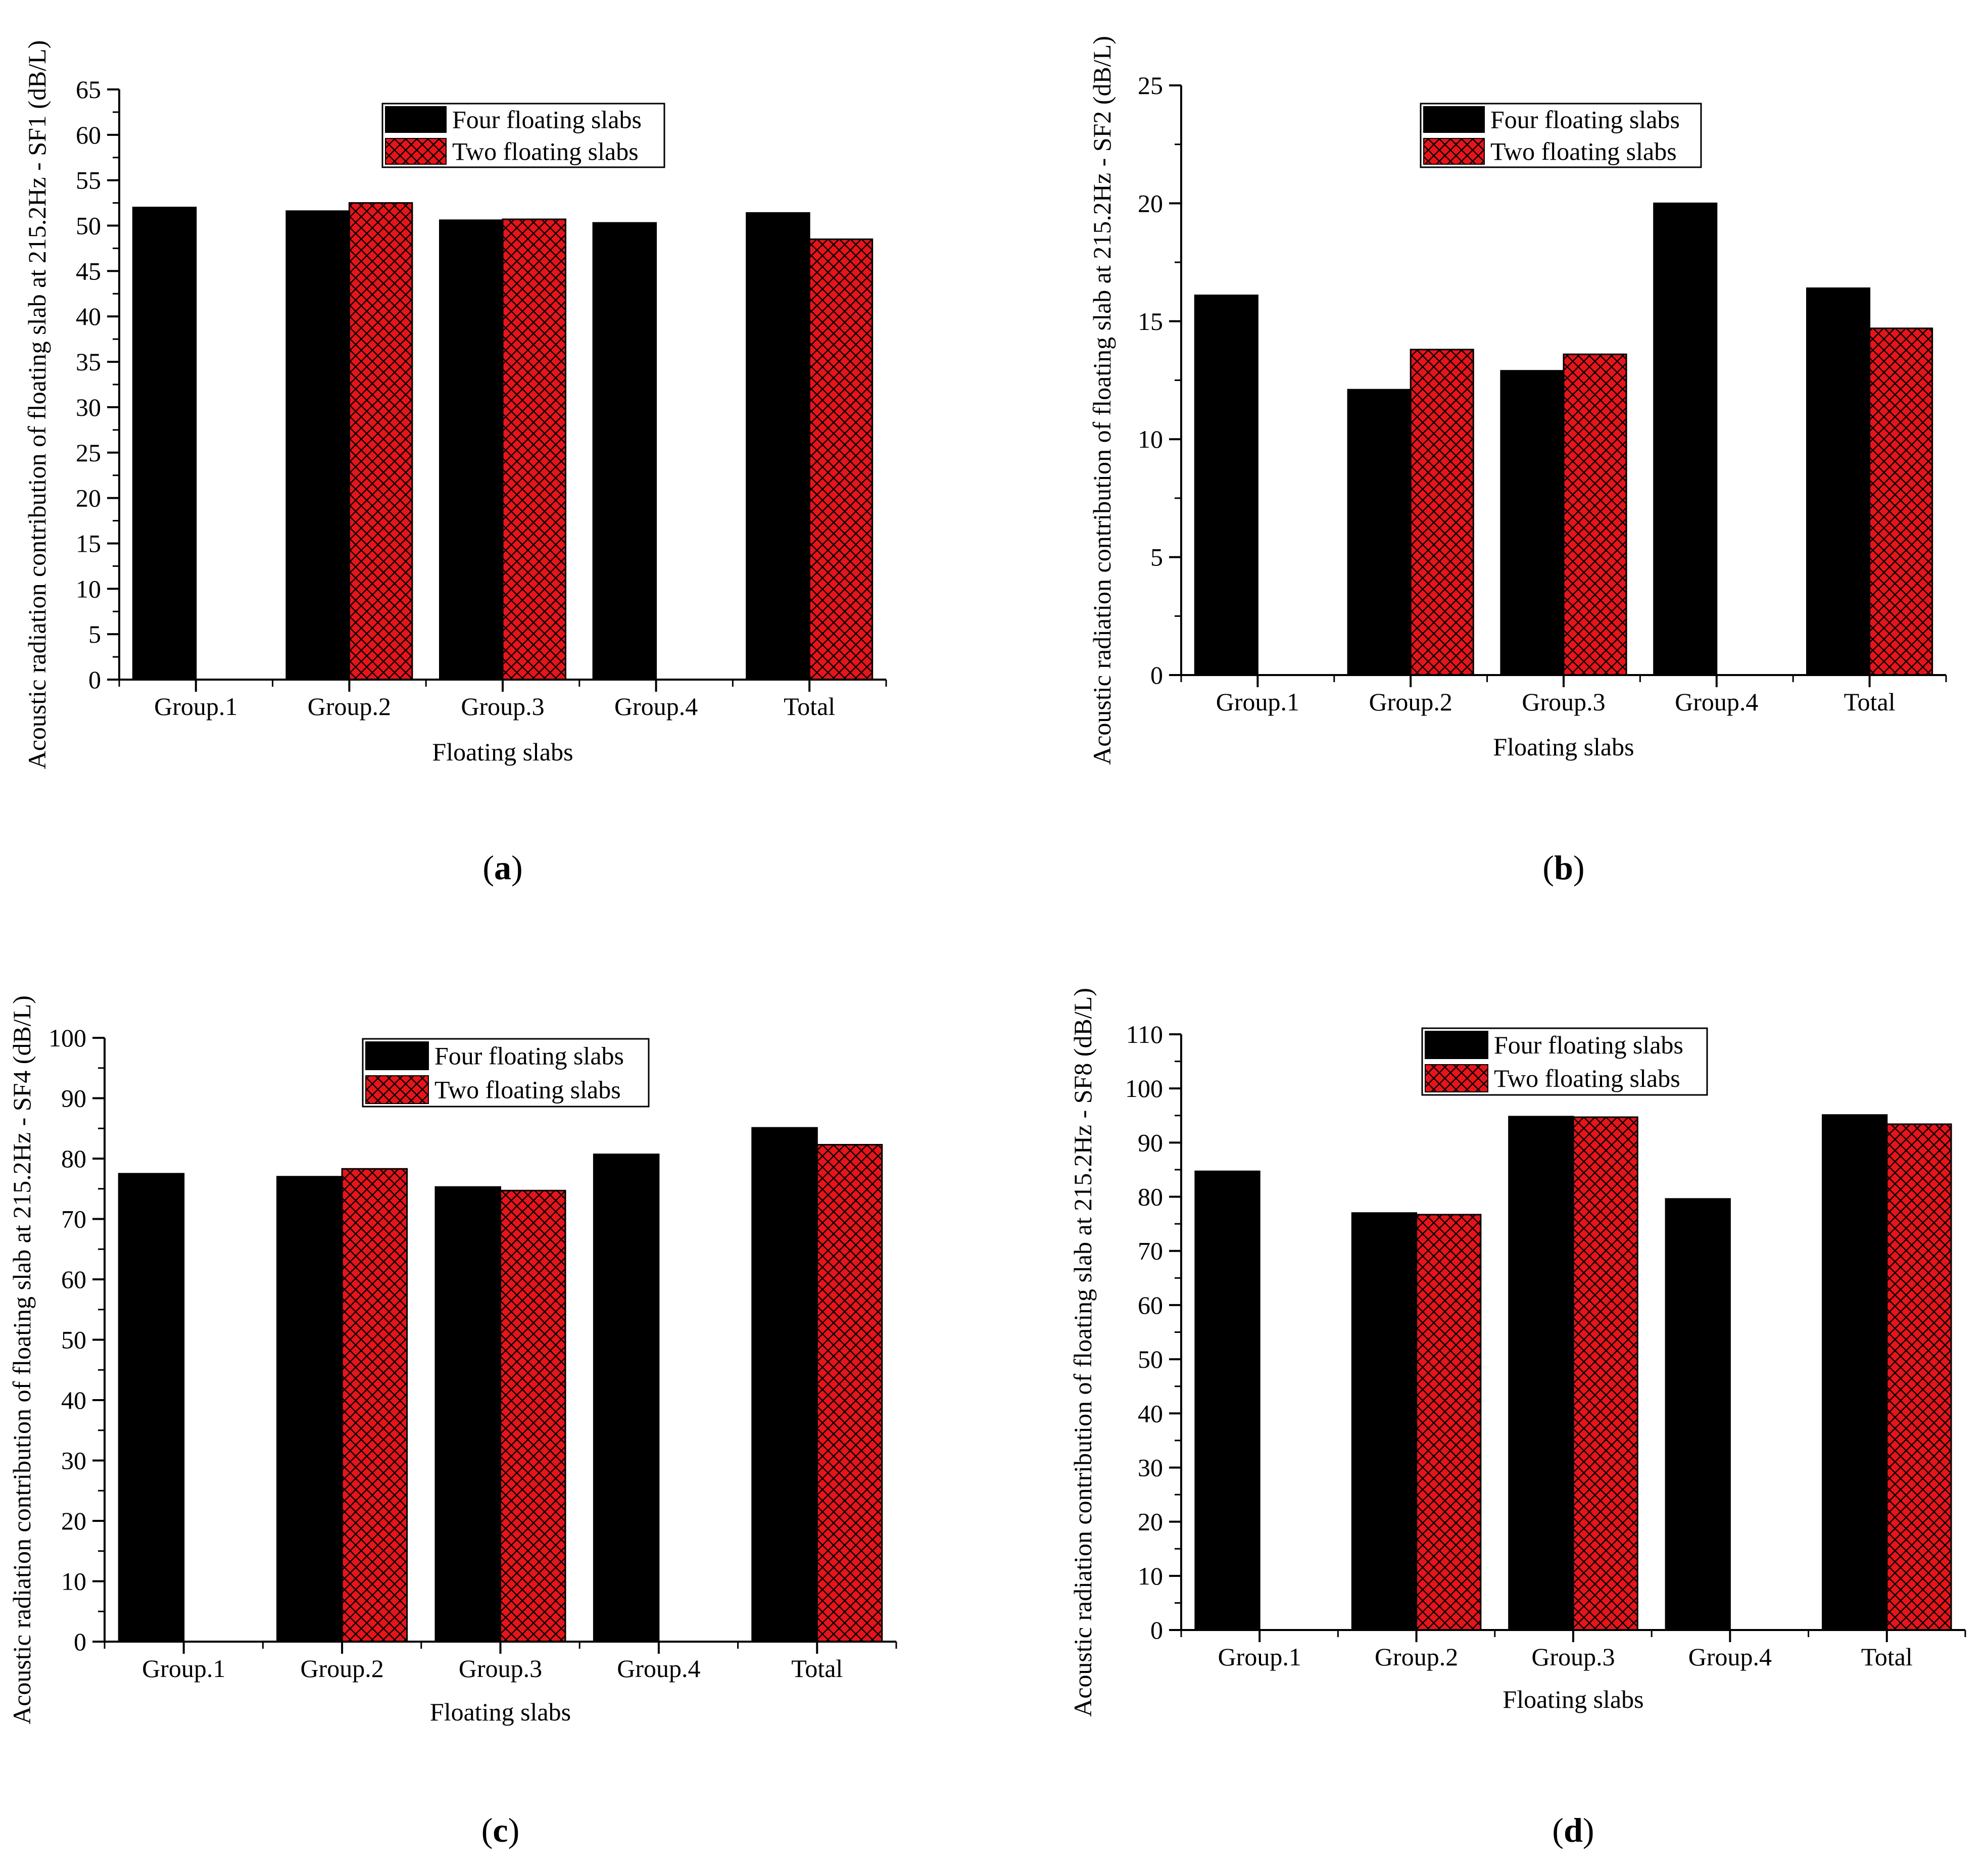 The height and width of the screenshot is (1868, 1988). I want to click on y-tick-label: 55, so click(88, 180).